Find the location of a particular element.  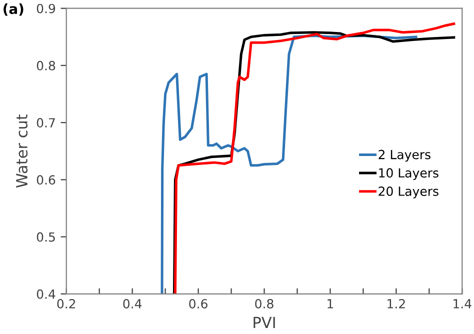

x-tick-label: 0.8 is located at coordinates (264, 303).